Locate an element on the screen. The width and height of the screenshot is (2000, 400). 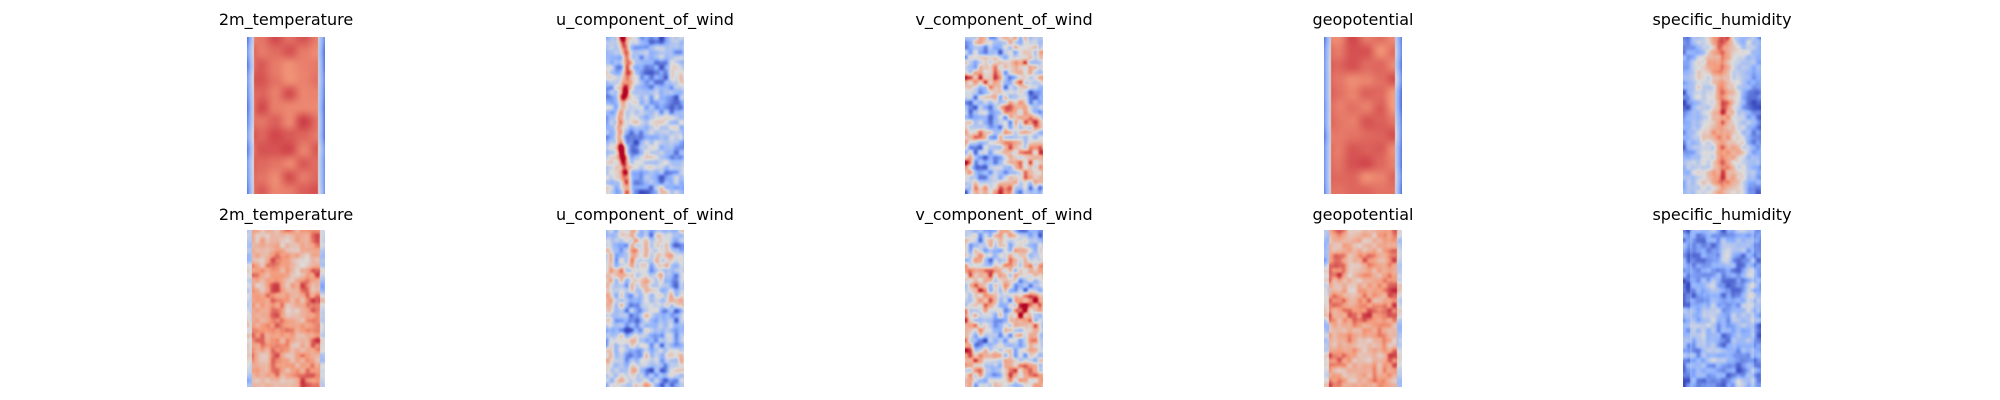
heatmap-2m-temperature-row2 is located at coordinates (286, 308).